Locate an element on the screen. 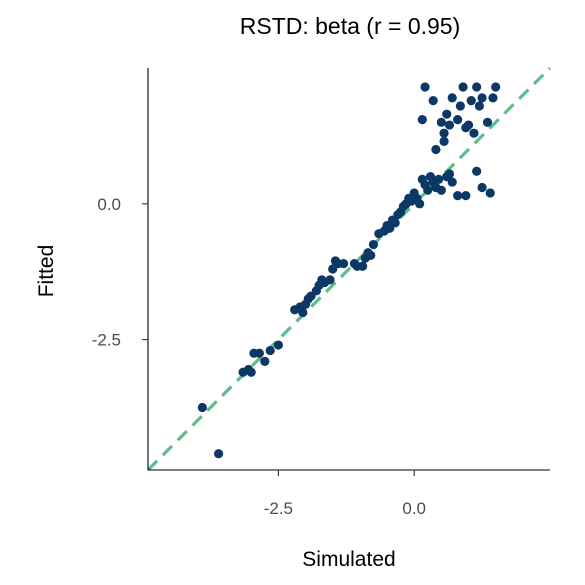 The height and width of the screenshot is (585, 585). y-axis-label: Fitted is located at coordinates (46, 271).